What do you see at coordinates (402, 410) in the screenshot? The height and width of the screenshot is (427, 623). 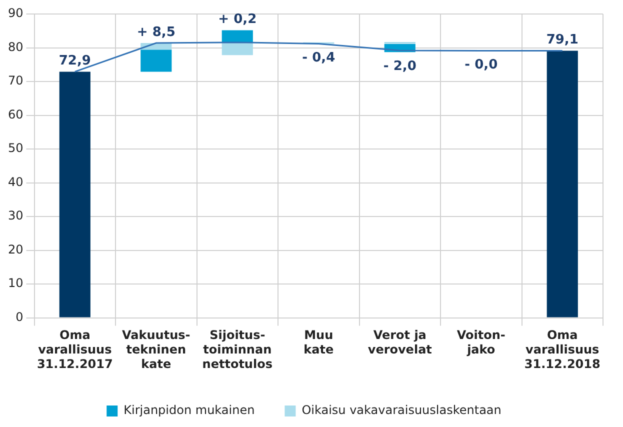 I see `legend-label: Oikaisu vakavaraisuuslaskentaan` at bounding box center [402, 410].